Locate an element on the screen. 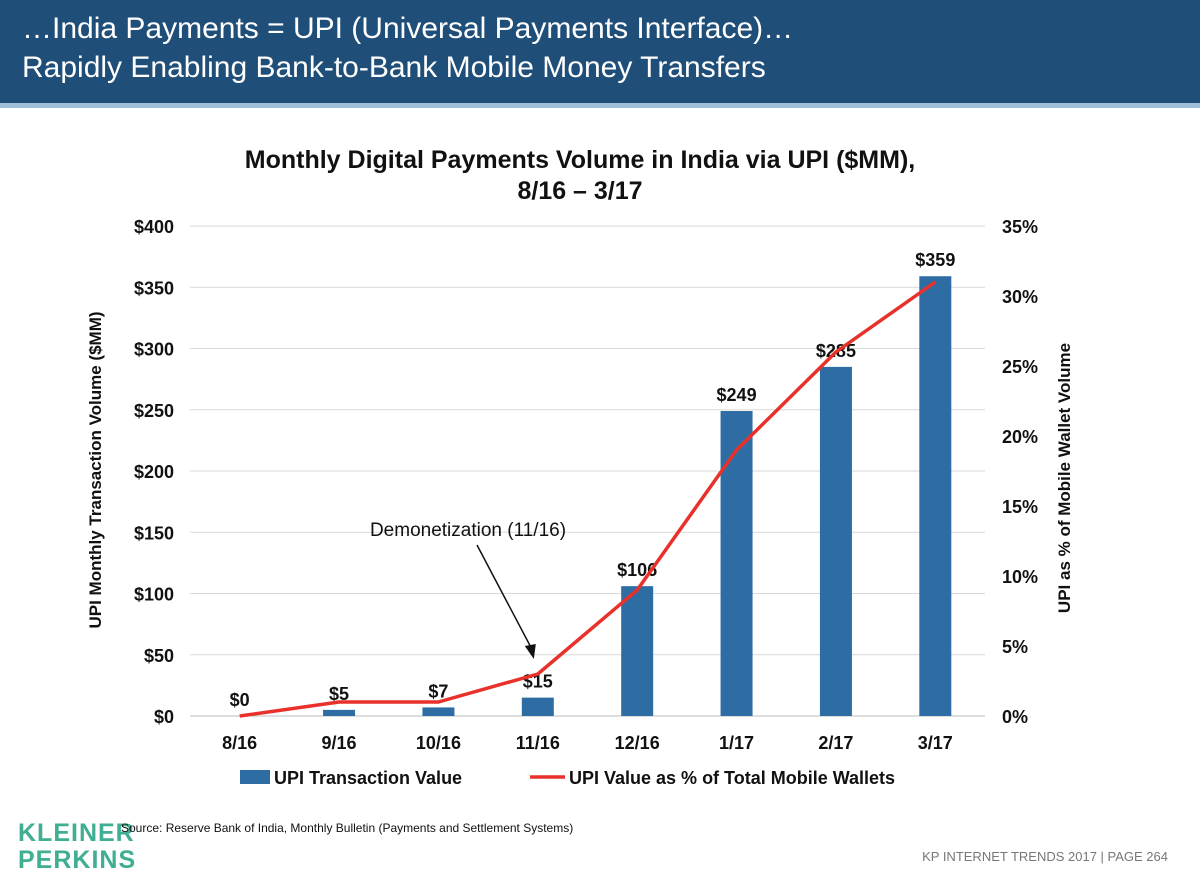 Image resolution: width=1200 pixels, height=882 pixels. x-tick-label: 11/16 is located at coordinates (538, 743).